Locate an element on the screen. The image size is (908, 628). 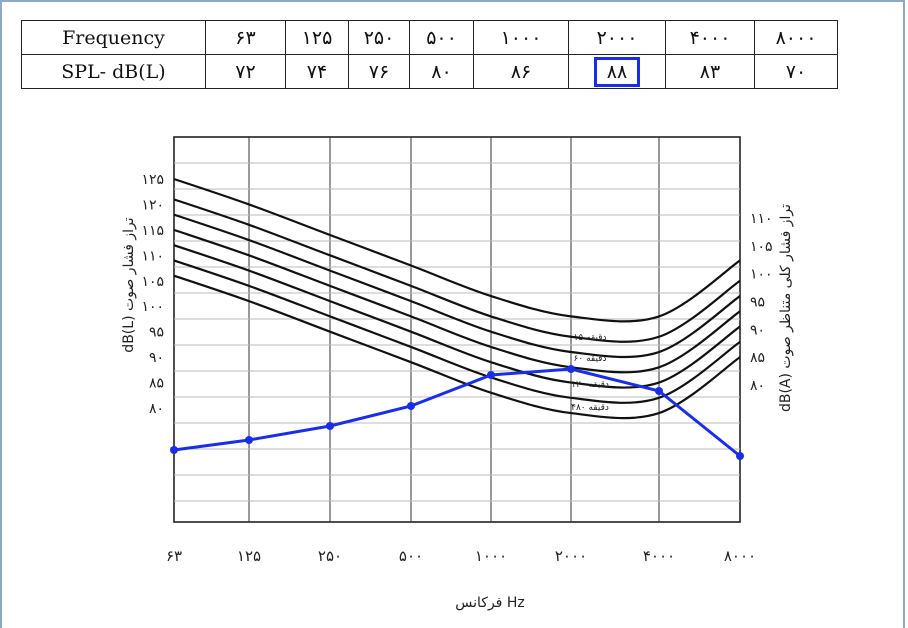
left-tick-label: ۸۰ is located at coordinates (156, 409).